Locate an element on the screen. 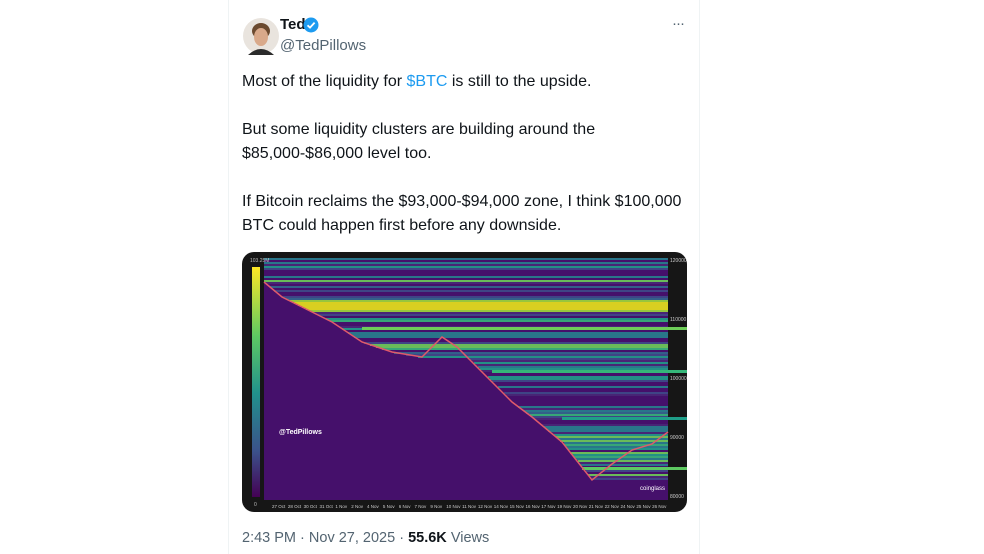 Image resolution: width=984 pixels, height=554 pixels. text-run: Most of the liquidity for is located at coordinates (324, 81).